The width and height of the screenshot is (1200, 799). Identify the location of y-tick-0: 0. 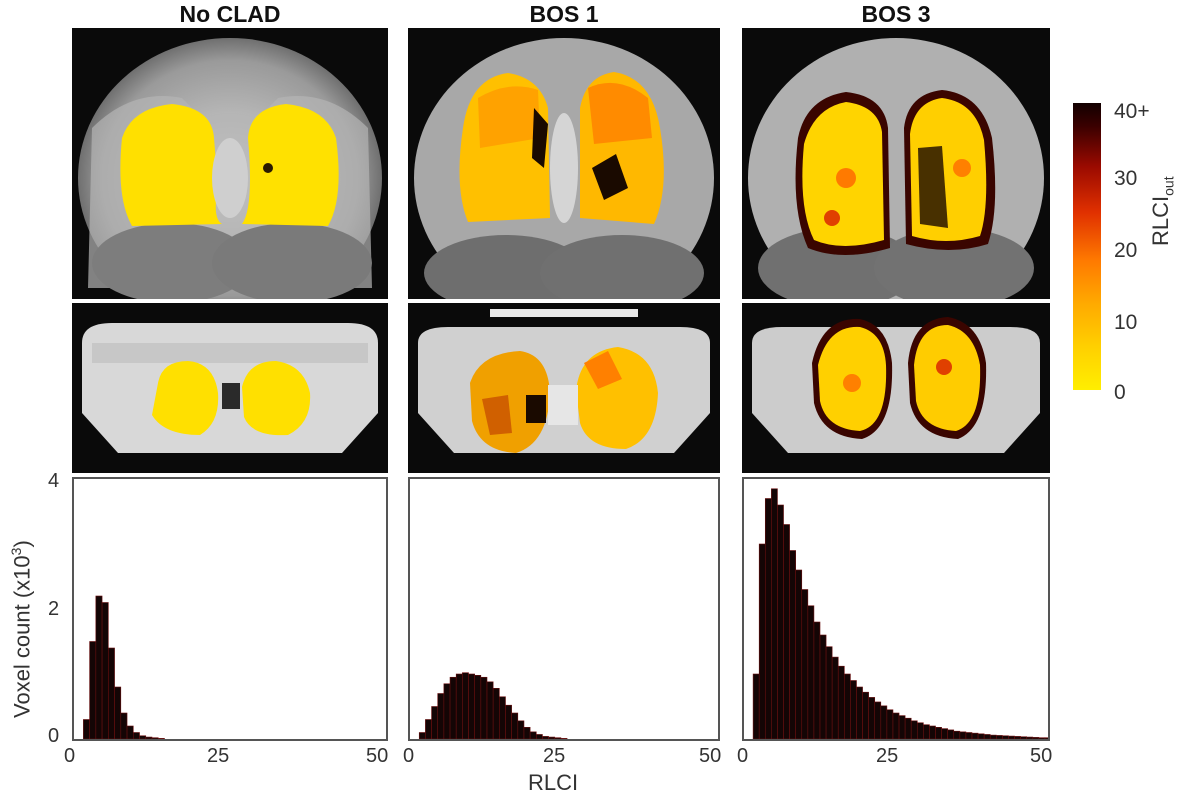
(54, 736).